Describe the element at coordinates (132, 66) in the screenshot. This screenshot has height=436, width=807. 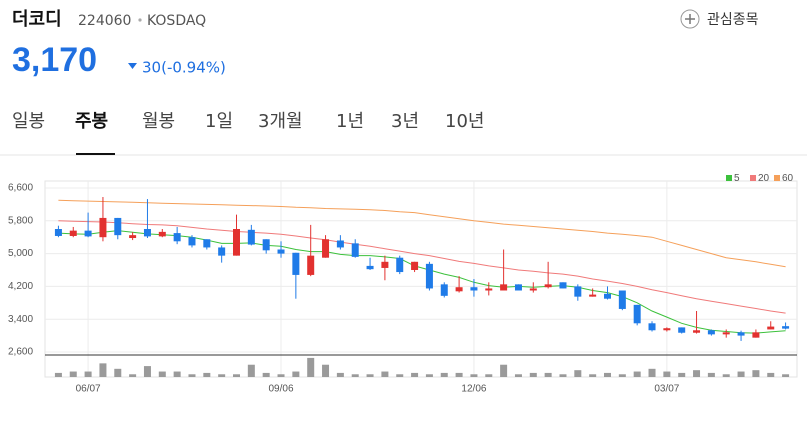
I see `down-arrow` at that location.